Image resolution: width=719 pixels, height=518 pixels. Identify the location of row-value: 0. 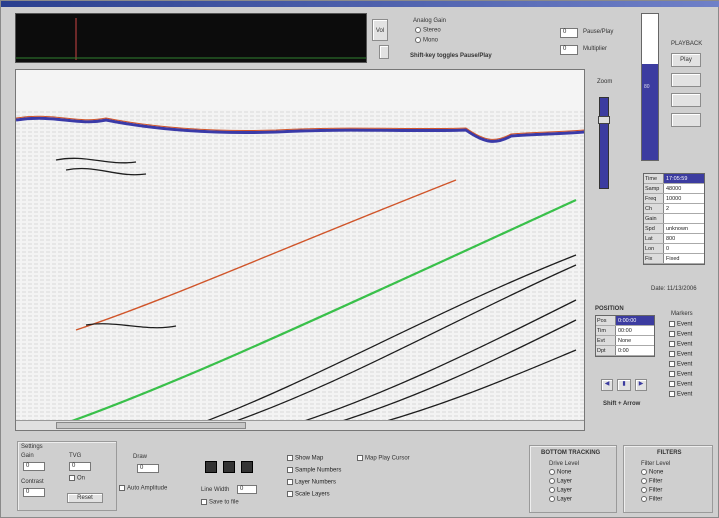
(684, 248).